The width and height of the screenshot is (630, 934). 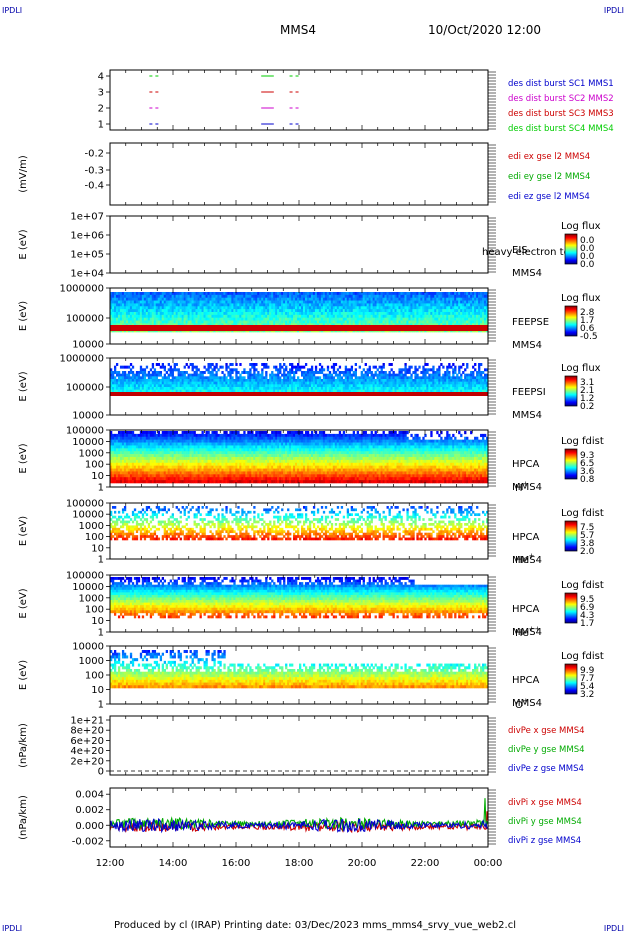 I want to click on legend-entry: des dist burst SC3 MMS3, so click(x=561, y=114).